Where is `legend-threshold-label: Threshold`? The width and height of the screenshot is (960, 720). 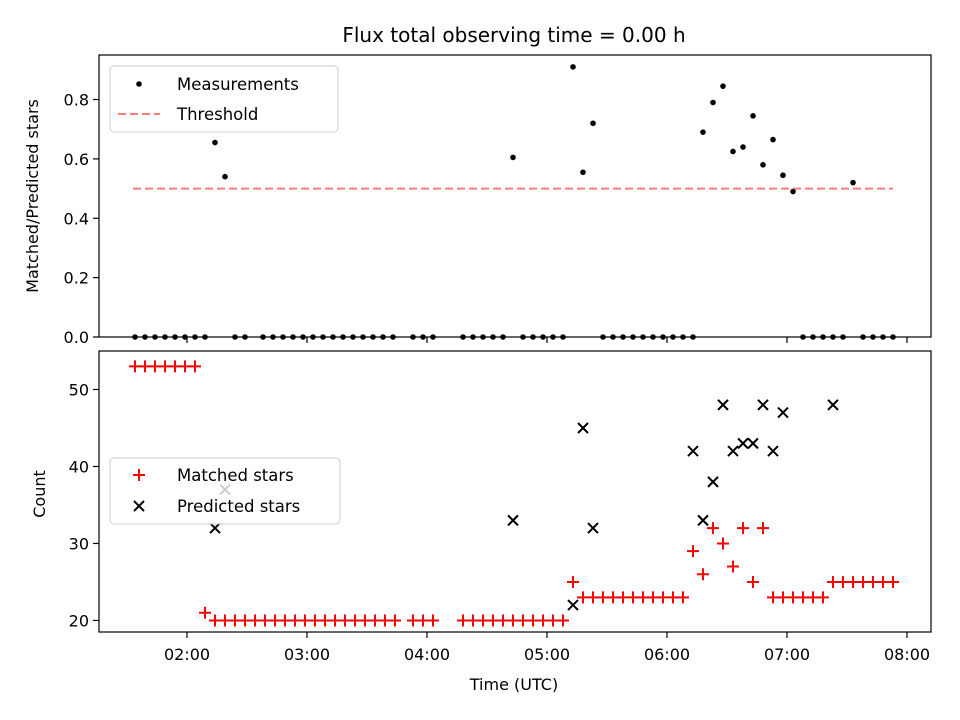 legend-threshold-label: Threshold is located at coordinates (217, 114).